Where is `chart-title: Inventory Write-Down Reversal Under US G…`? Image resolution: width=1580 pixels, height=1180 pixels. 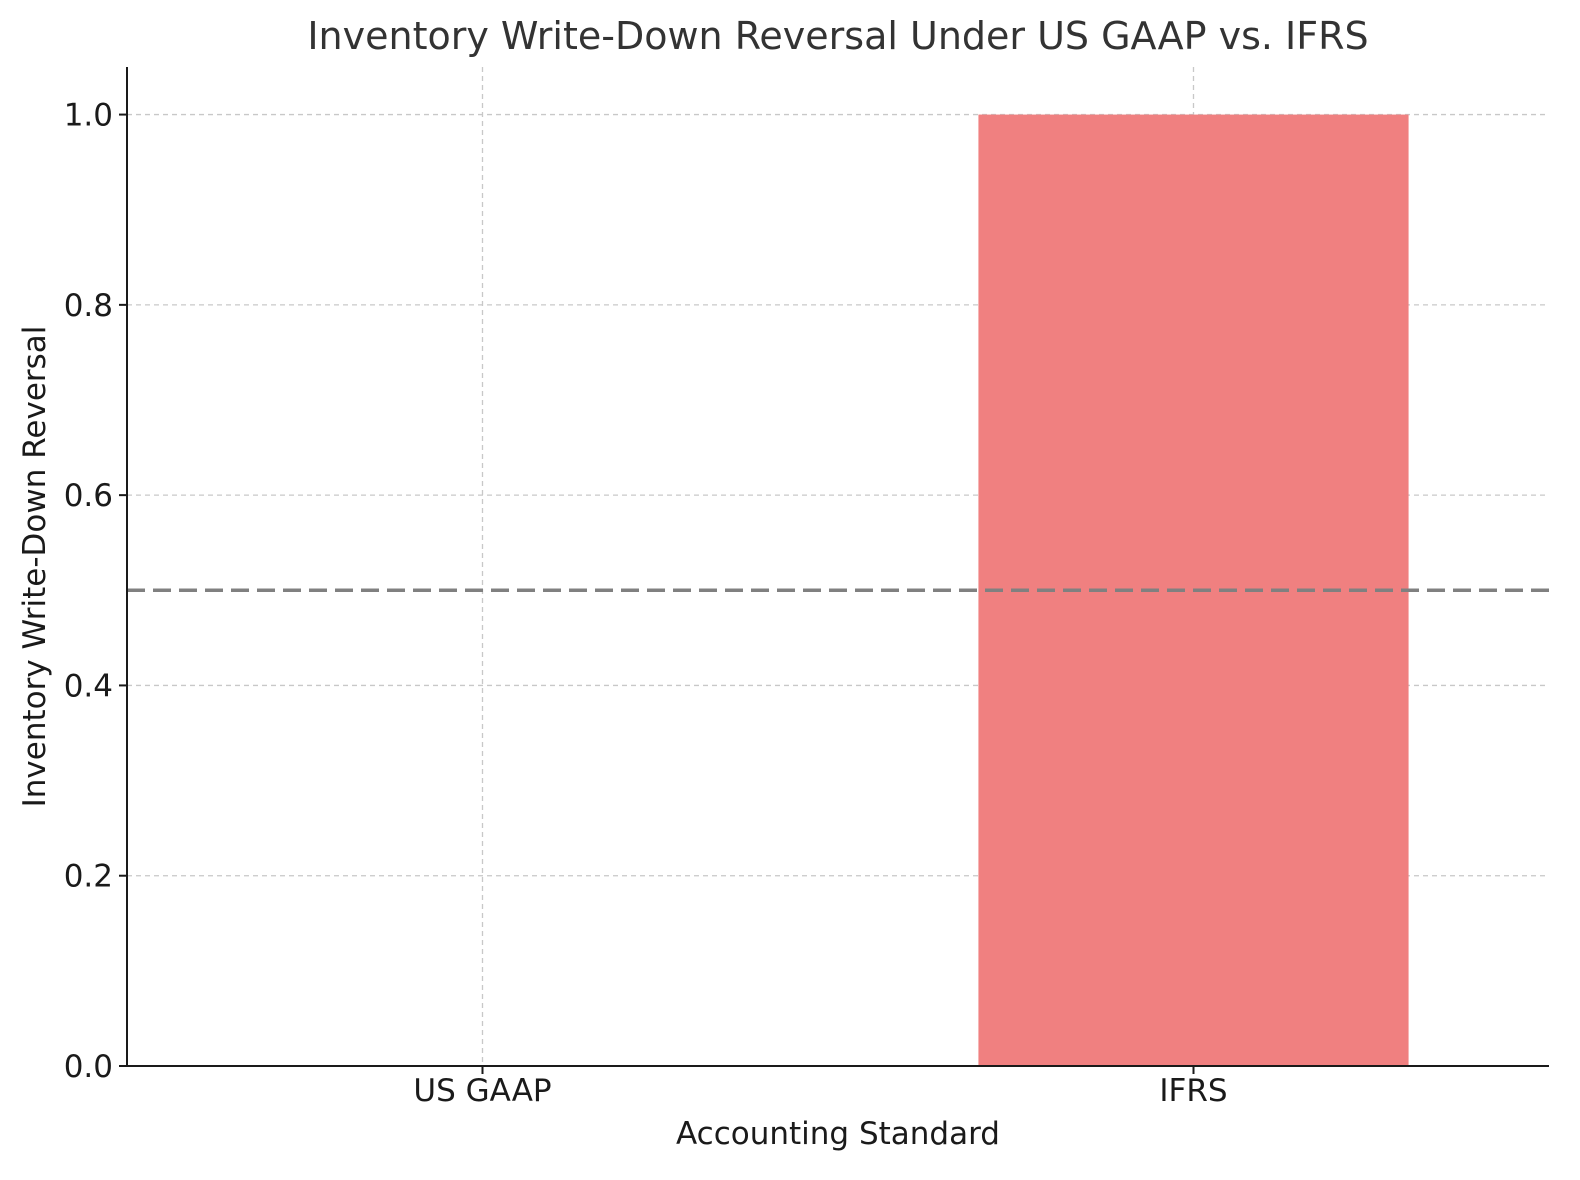
chart-title: Inventory Write-Down Reversal Under US G… is located at coordinates (837, 36).